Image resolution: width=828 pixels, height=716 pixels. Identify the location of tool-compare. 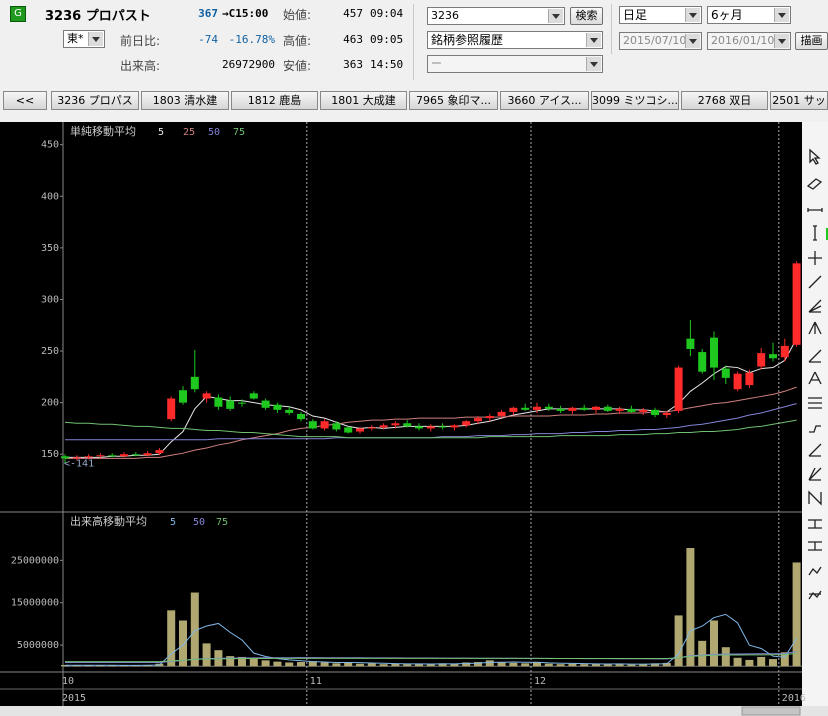
(815, 595).